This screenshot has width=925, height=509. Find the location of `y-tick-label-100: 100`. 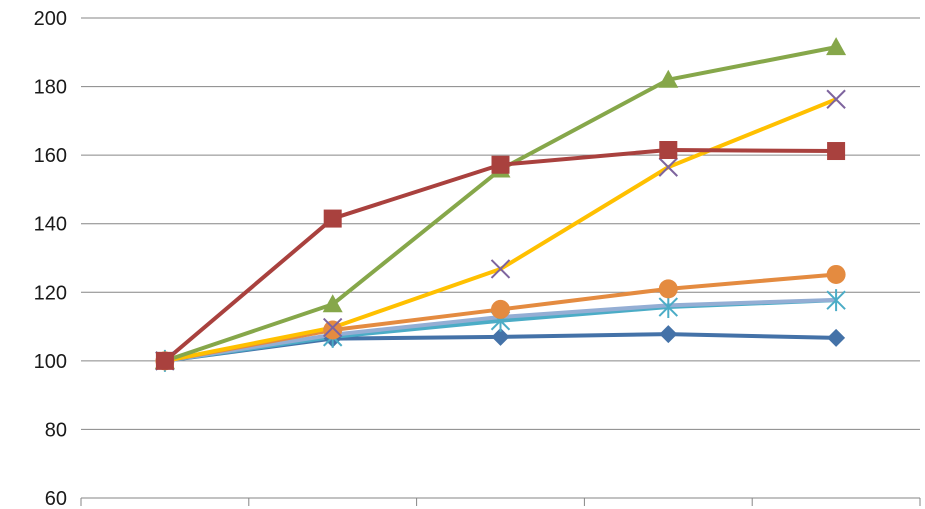

y-tick-label-100: 100 is located at coordinates (50, 362).